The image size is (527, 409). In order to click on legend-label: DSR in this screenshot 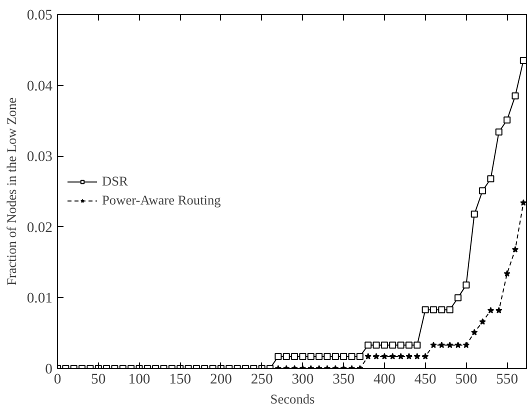, I will do `click(115, 182)`.